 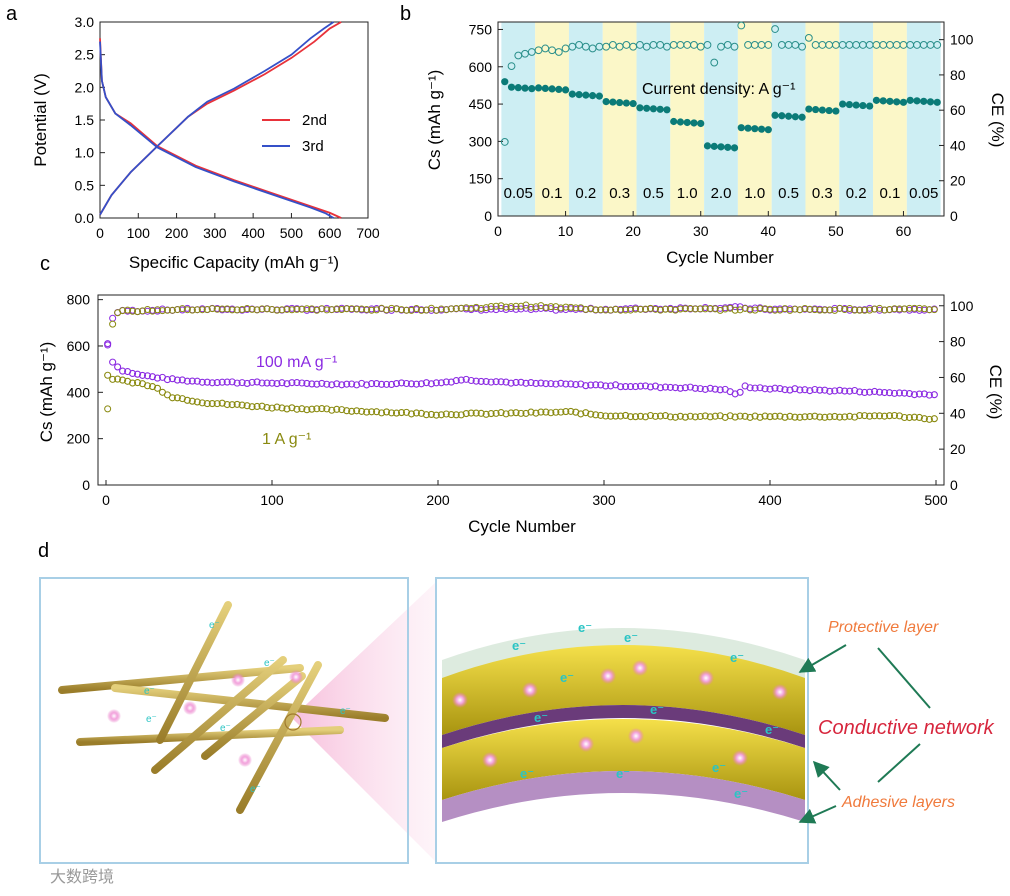 What do you see at coordinates (279, 737) in the screenshot?
I see `fiber` at bounding box center [279, 737].